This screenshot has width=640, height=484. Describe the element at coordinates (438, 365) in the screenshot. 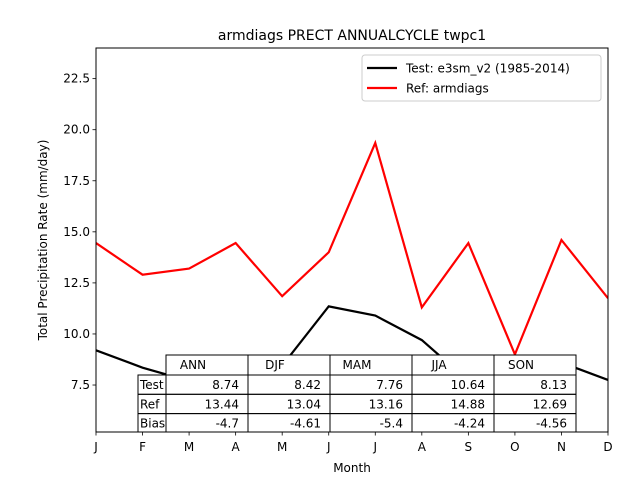

I see `table-col-header: JJA` at that location.